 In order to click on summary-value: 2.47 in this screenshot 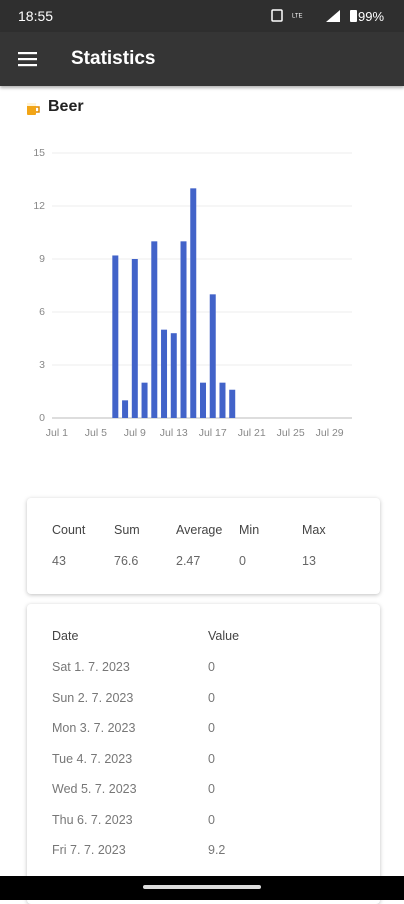, I will do `click(188, 561)`.